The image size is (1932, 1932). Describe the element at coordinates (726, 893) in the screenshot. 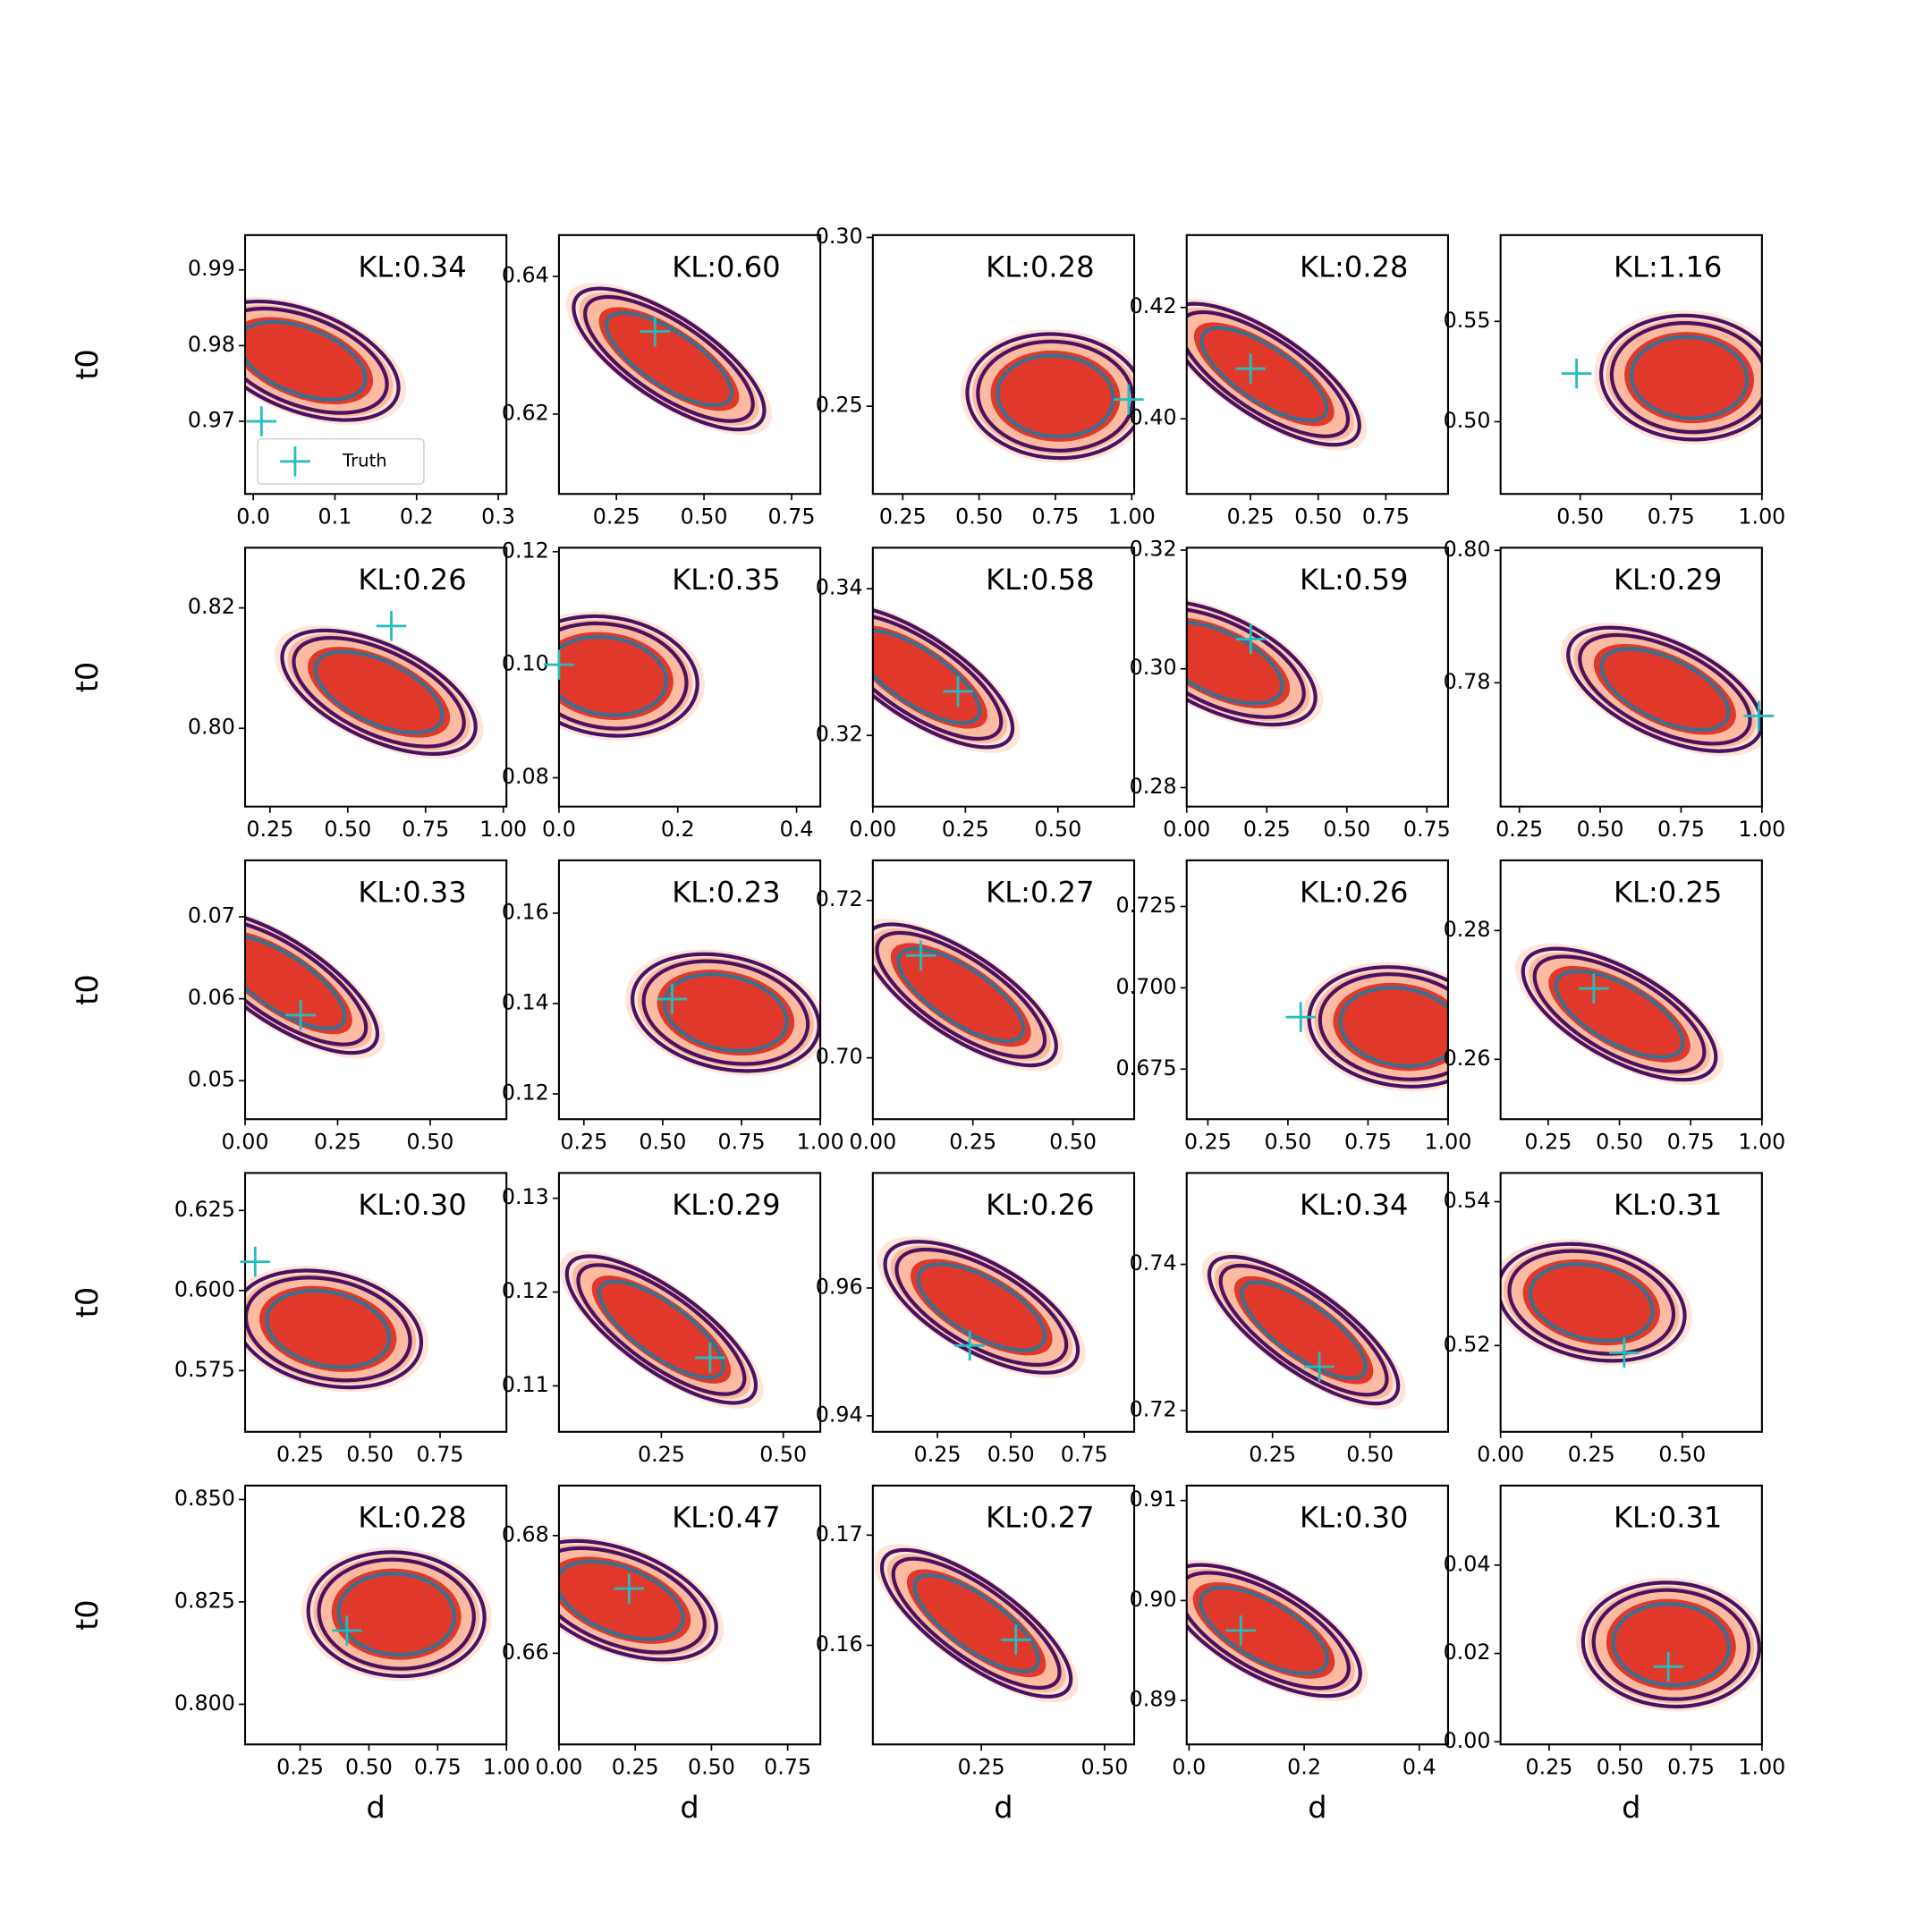

I see `kl-annotation: KL:0.23` at that location.